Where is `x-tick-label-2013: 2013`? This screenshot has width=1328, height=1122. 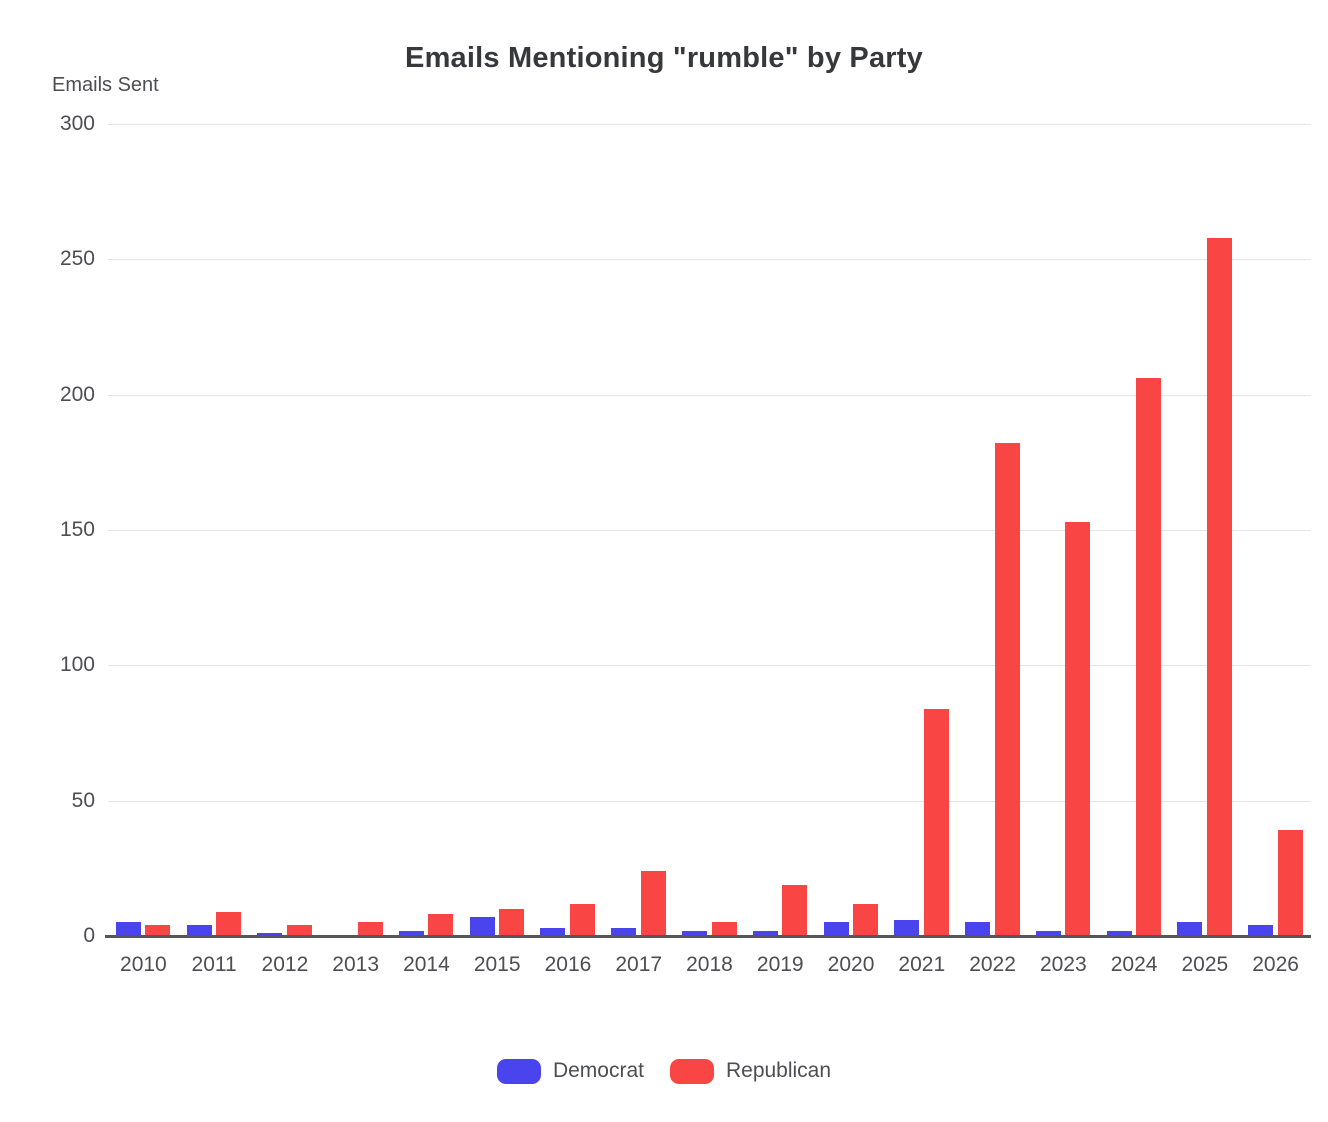
x-tick-label-2013: 2013 is located at coordinates (356, 964).